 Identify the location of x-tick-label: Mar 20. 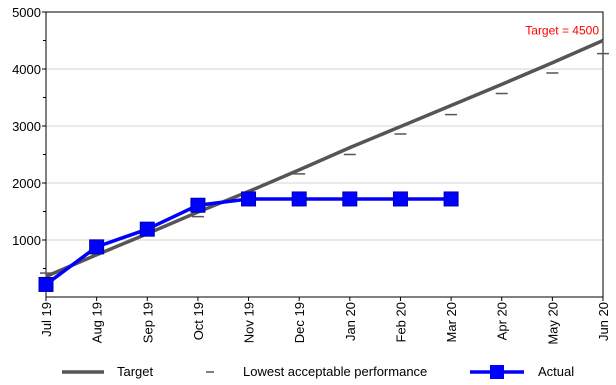
(451, 322).